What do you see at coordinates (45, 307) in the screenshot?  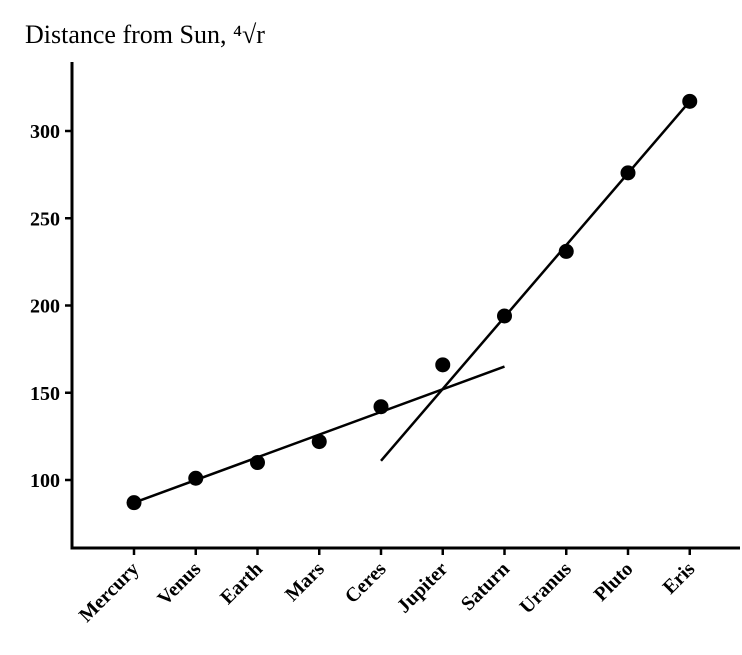 I see `y-tick-label: 200` at bounding box center [45, 307].